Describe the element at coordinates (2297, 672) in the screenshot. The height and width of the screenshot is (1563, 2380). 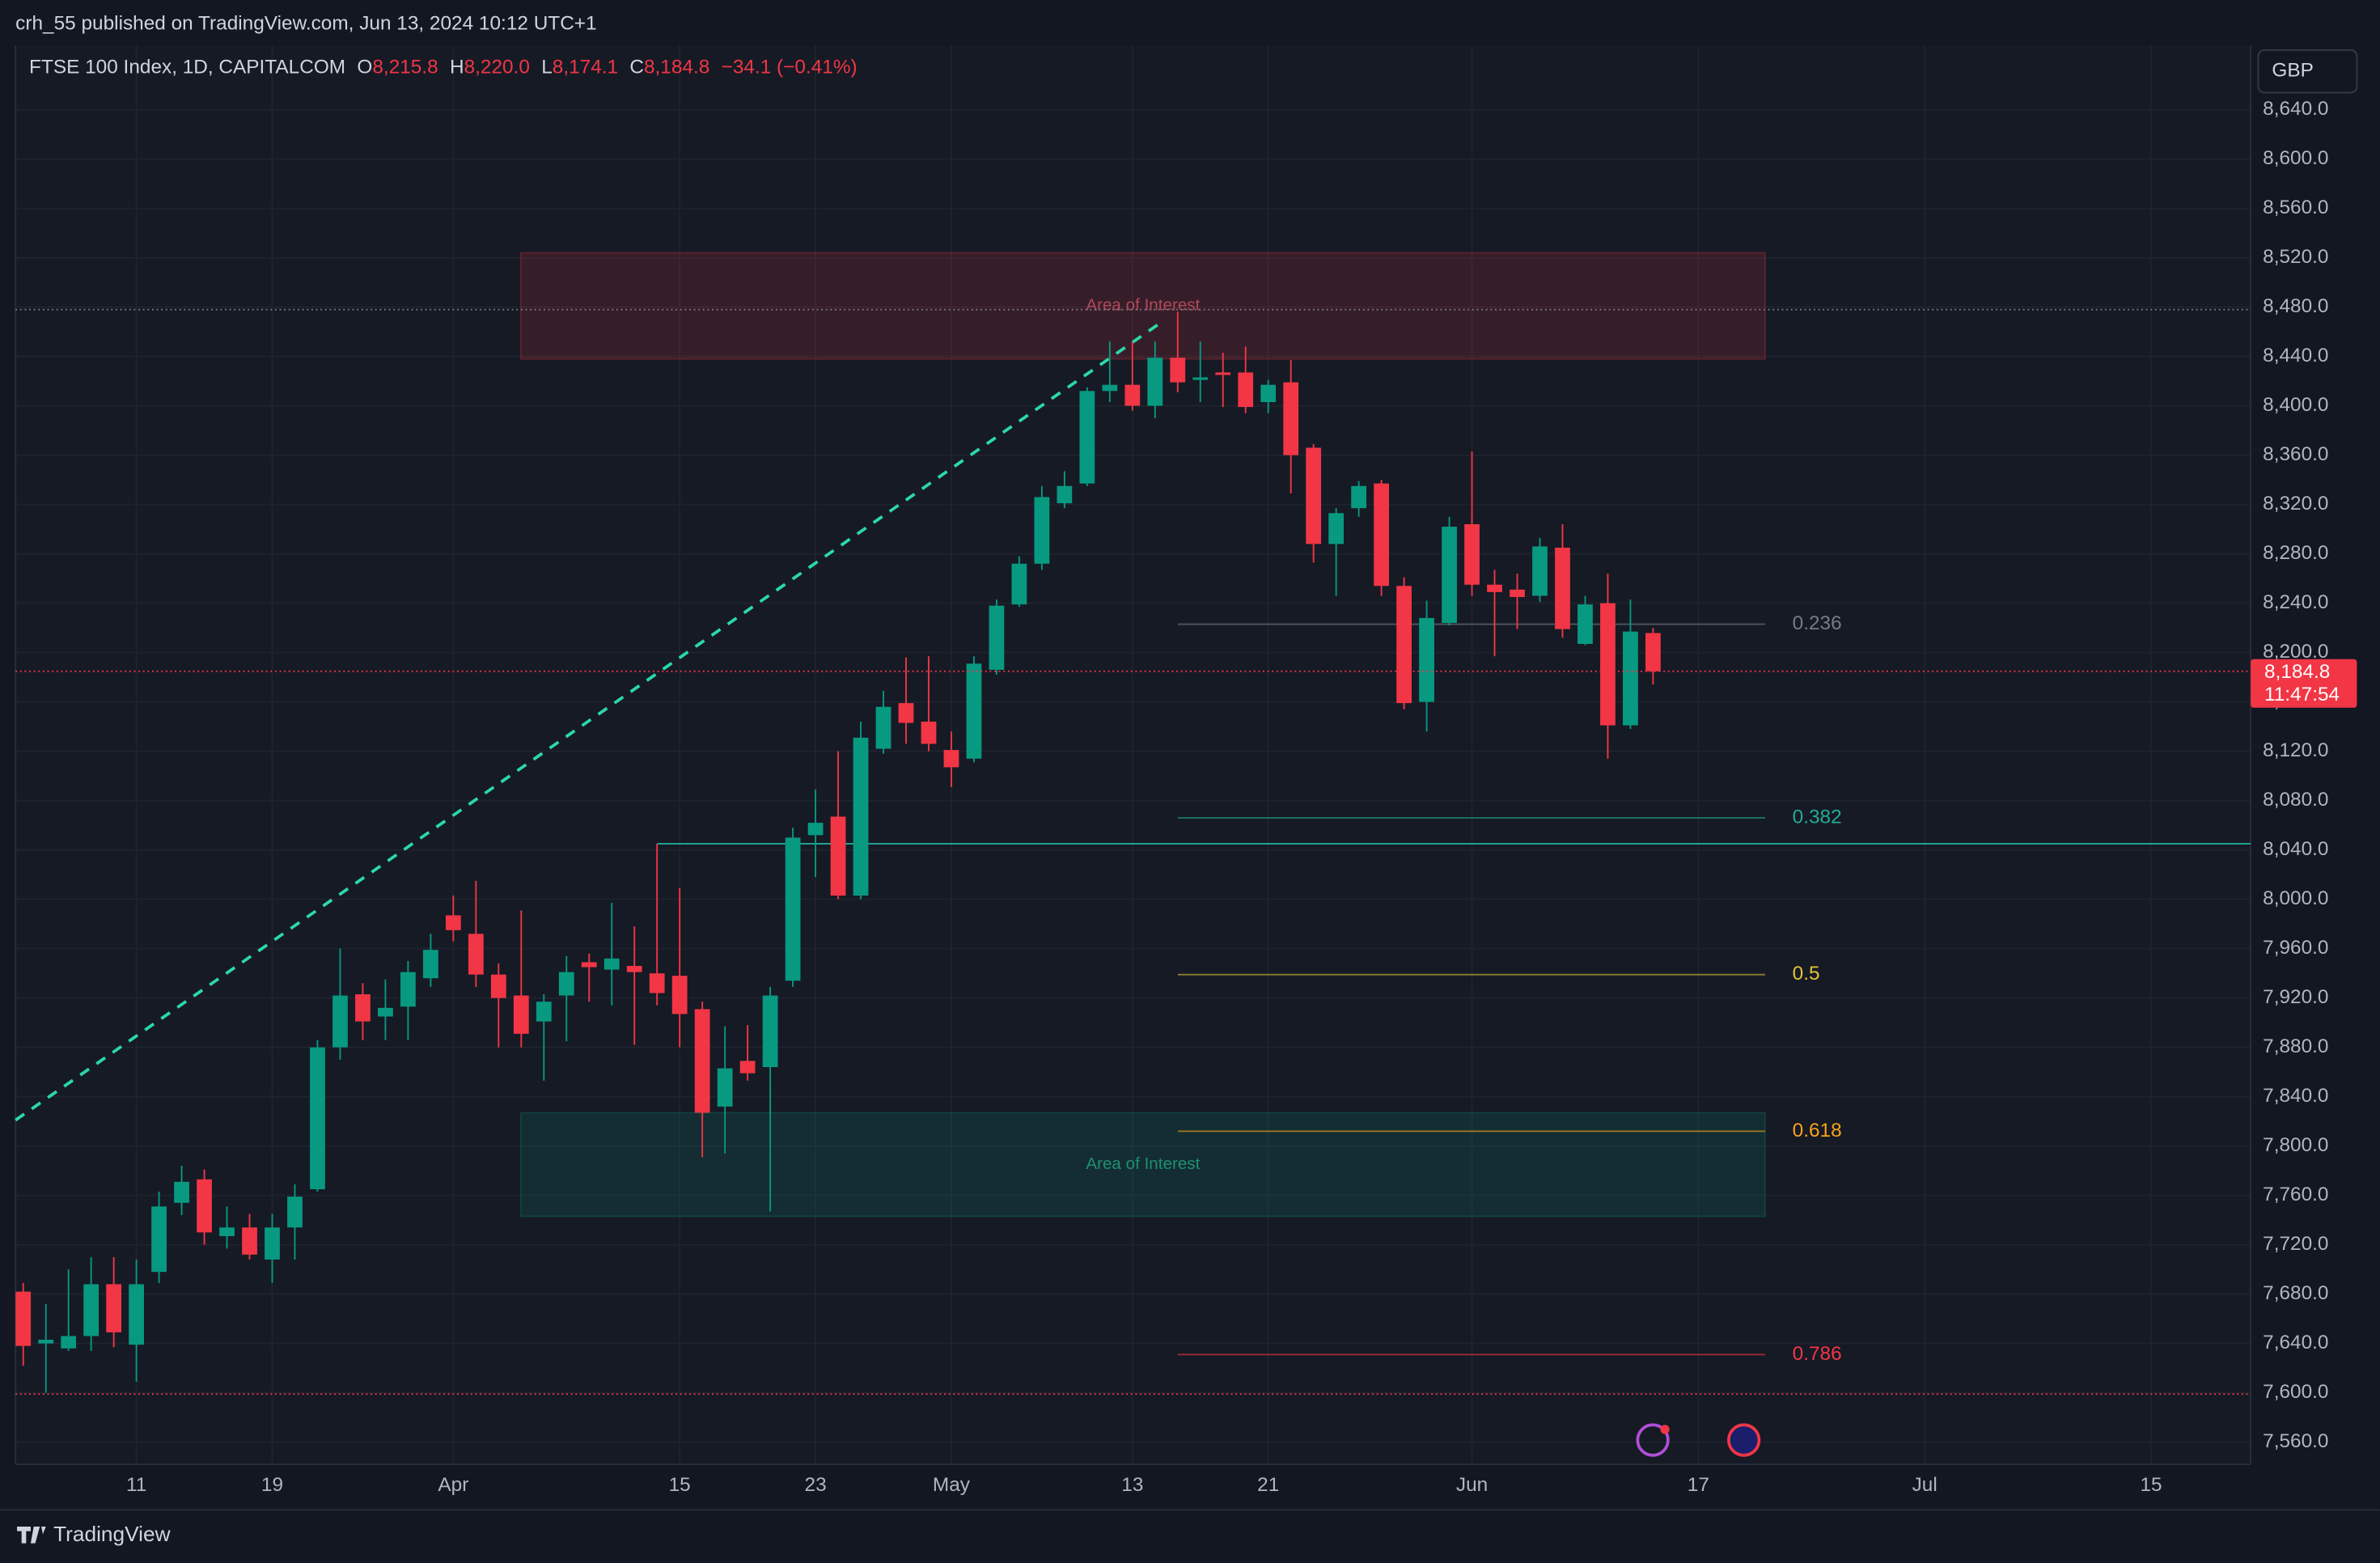
I see `last-price-label: 8,184.8` at that location.